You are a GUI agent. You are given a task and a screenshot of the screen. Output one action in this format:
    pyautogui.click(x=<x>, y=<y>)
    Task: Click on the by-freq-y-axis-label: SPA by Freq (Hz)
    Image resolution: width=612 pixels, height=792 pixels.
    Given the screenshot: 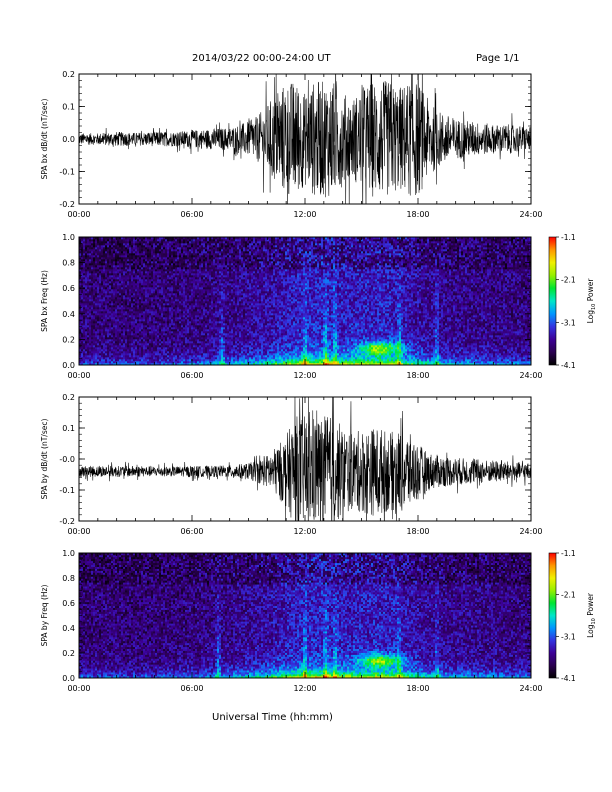 What is the action you would take?
    pyautogui.click(x=44, y=616)
    